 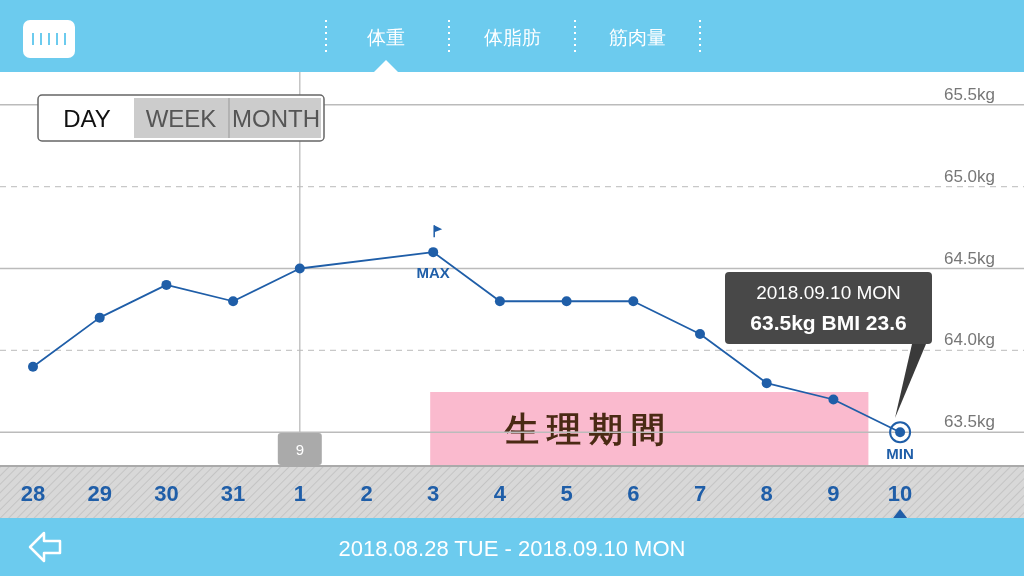 I want to click on y-tick-label: 64.5kg, so click(x=969, y=258).